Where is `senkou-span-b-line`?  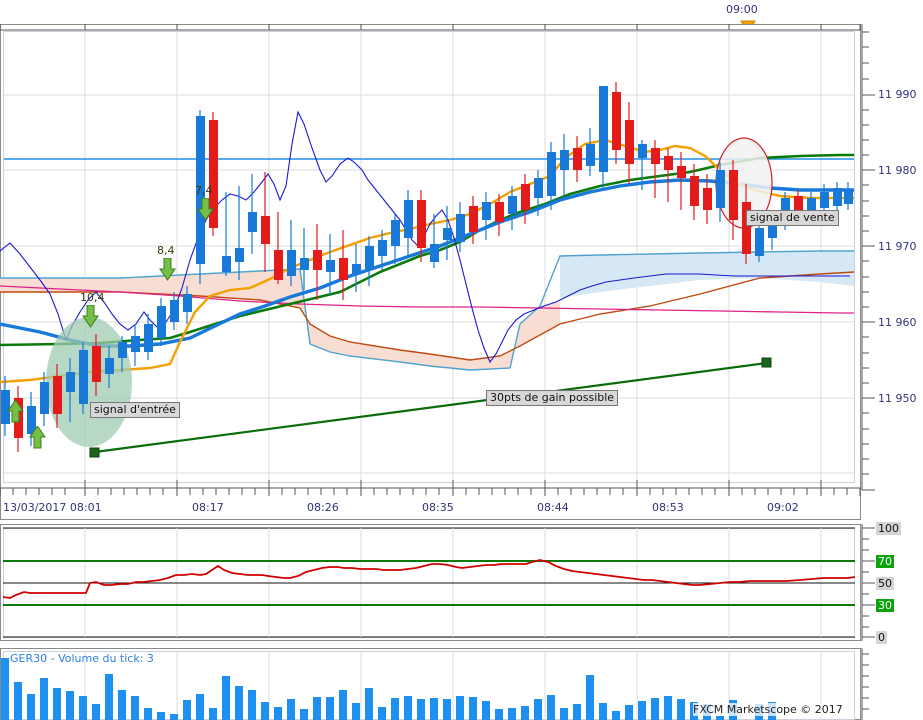
senkou-span-b-line is located at coordinates (427, 316).